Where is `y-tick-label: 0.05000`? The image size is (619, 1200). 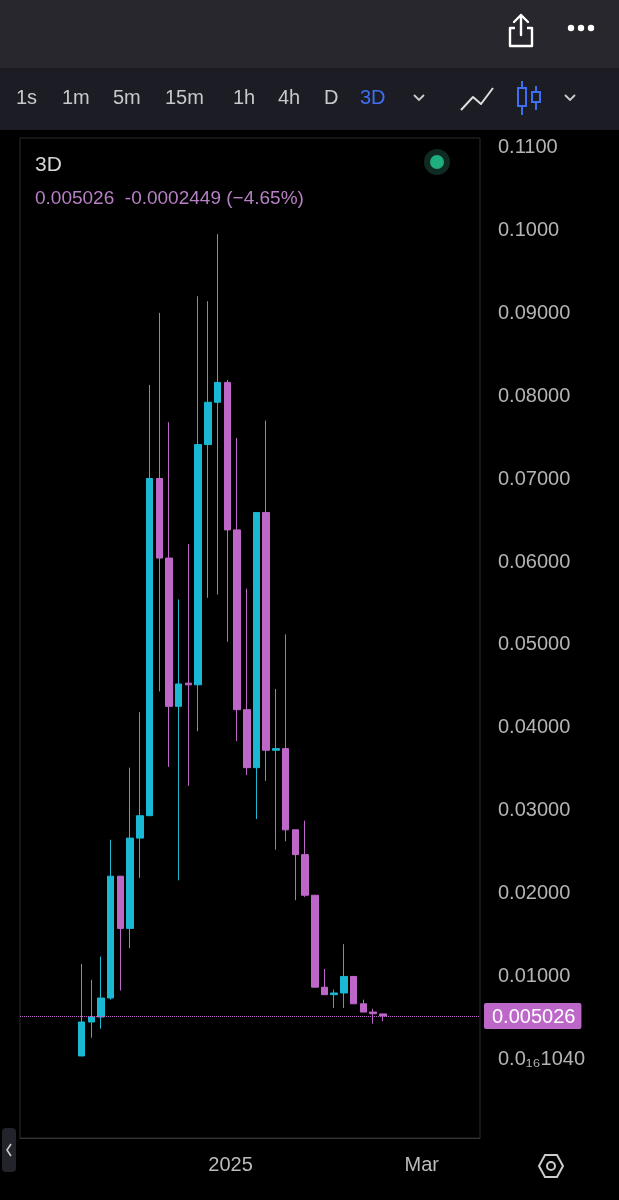
y-tick-label: 0.05000 is located at coordinates (534, 643).